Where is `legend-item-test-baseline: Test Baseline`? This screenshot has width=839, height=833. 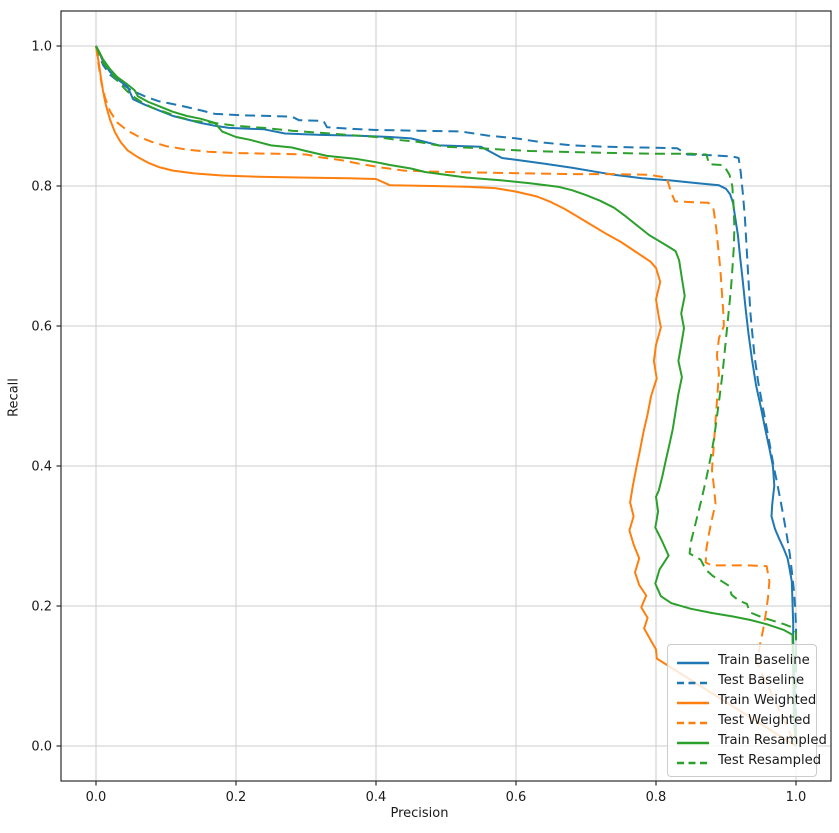 legend-item-test-baseline: Test Baseline is located at coordinates (742, 680).